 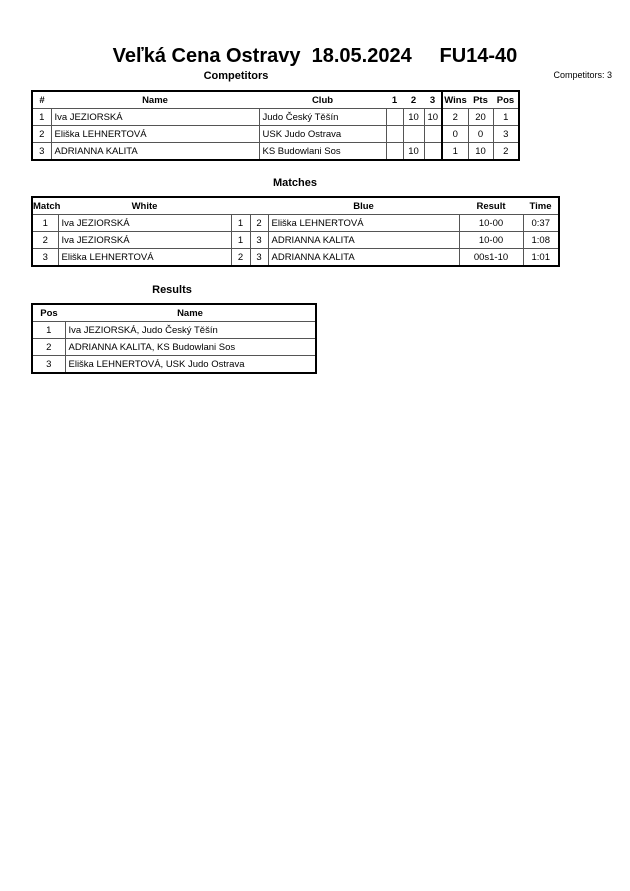 I want to click on cell-club: USK Judo Ostrava, so click(x=322, y=134).